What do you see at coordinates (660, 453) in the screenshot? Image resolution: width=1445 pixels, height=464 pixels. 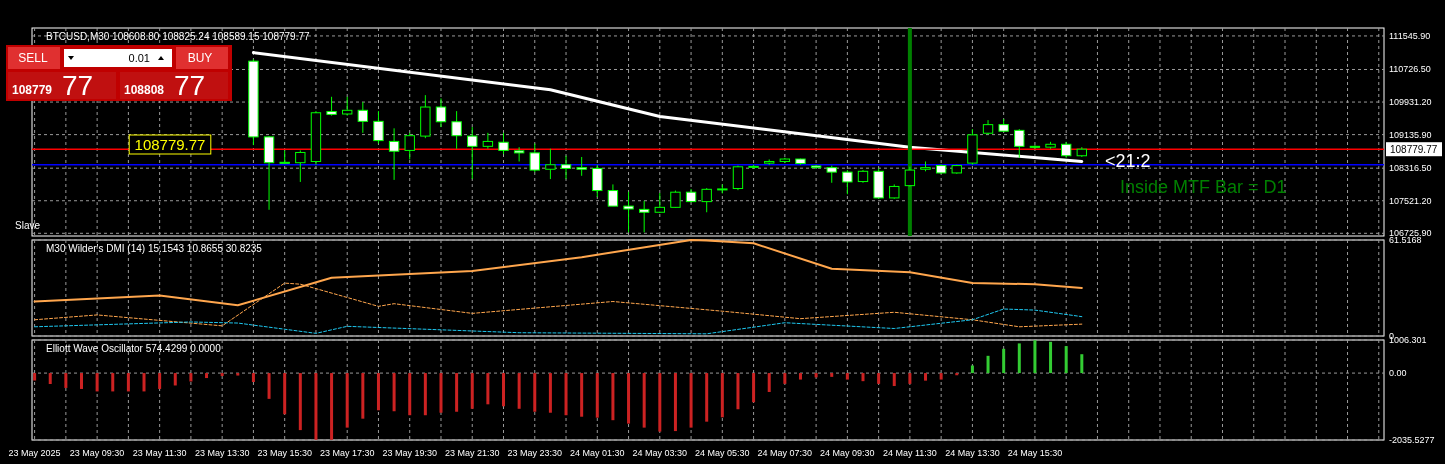 I see `x-tick-label: 24 May 03:30` at bounding box center [660, 453].